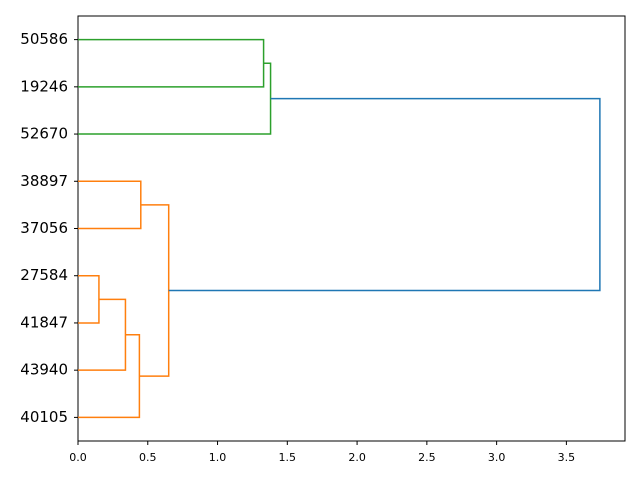  What do you see at coordinates (44, 417) in the screenshot?
I see `leaf-label: 40105` at bounding box center [44, 417].